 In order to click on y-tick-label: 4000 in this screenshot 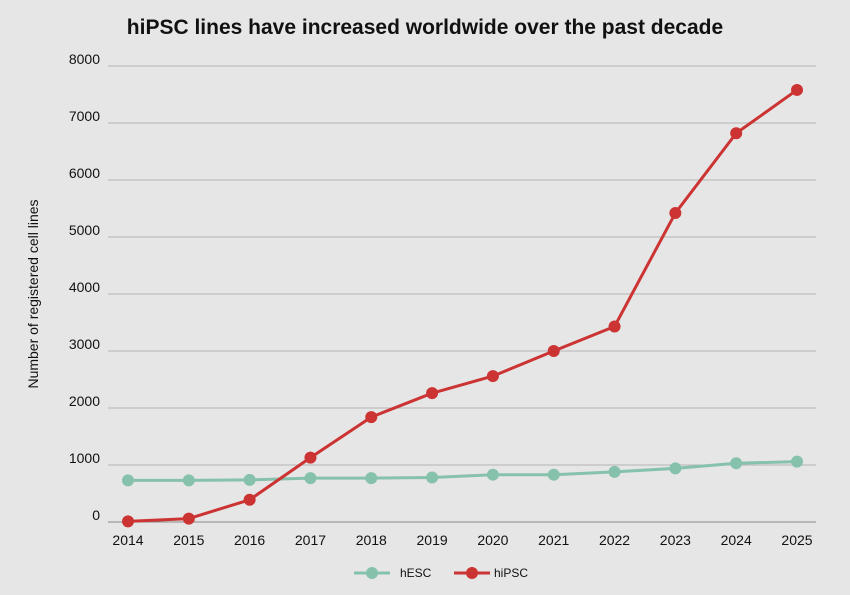, I will do `click(84, 287)`.